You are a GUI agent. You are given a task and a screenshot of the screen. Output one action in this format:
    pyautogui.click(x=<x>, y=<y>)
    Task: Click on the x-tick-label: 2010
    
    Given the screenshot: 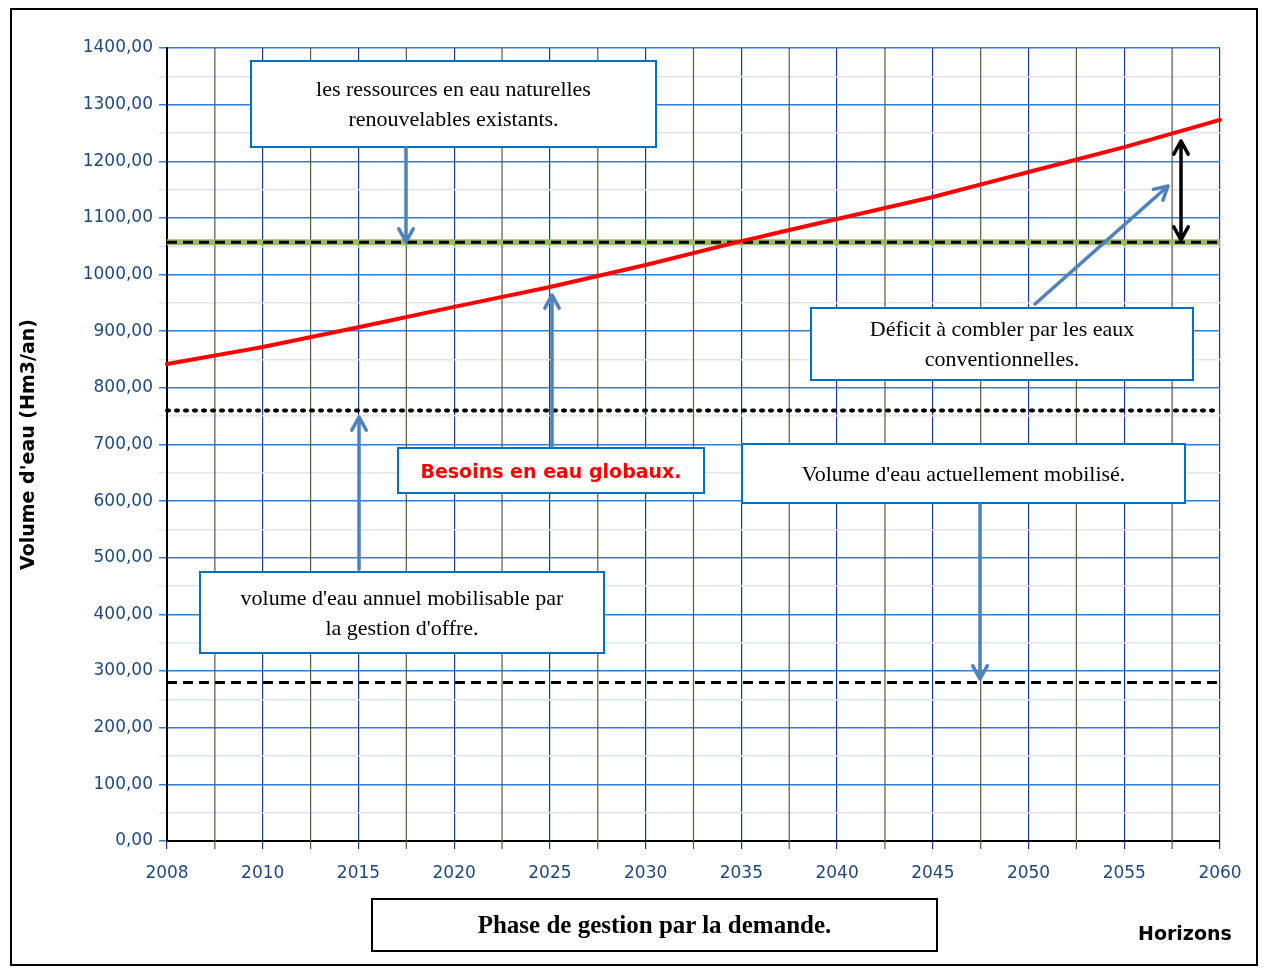 What is the action you would take?
    pyautogui.click(x=263, y=871)
    